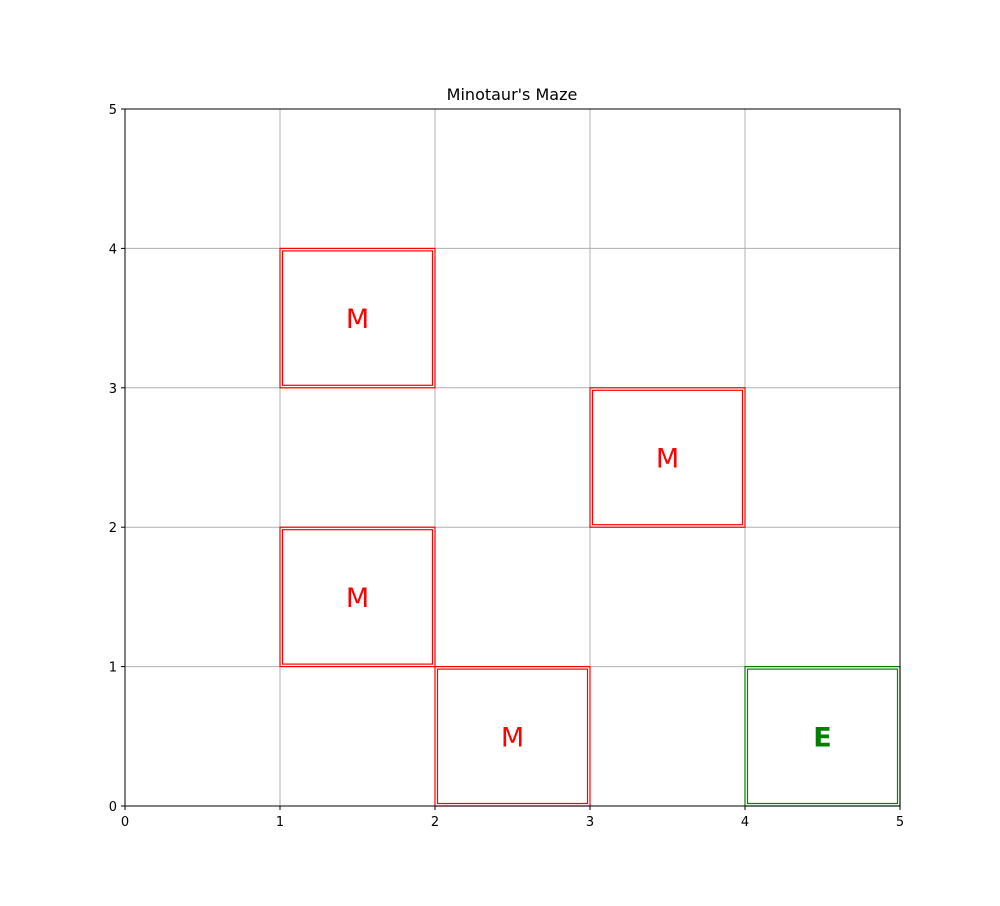  I want to click on x-tick-label-4: 4, so click(745, 822).